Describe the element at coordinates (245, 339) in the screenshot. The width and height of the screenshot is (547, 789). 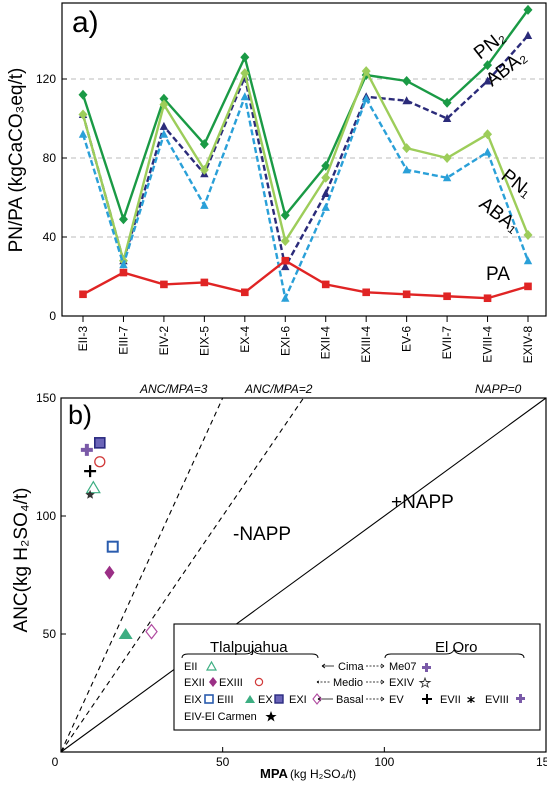
I see `x-tick-label-ex-4: EX-4` at that location.